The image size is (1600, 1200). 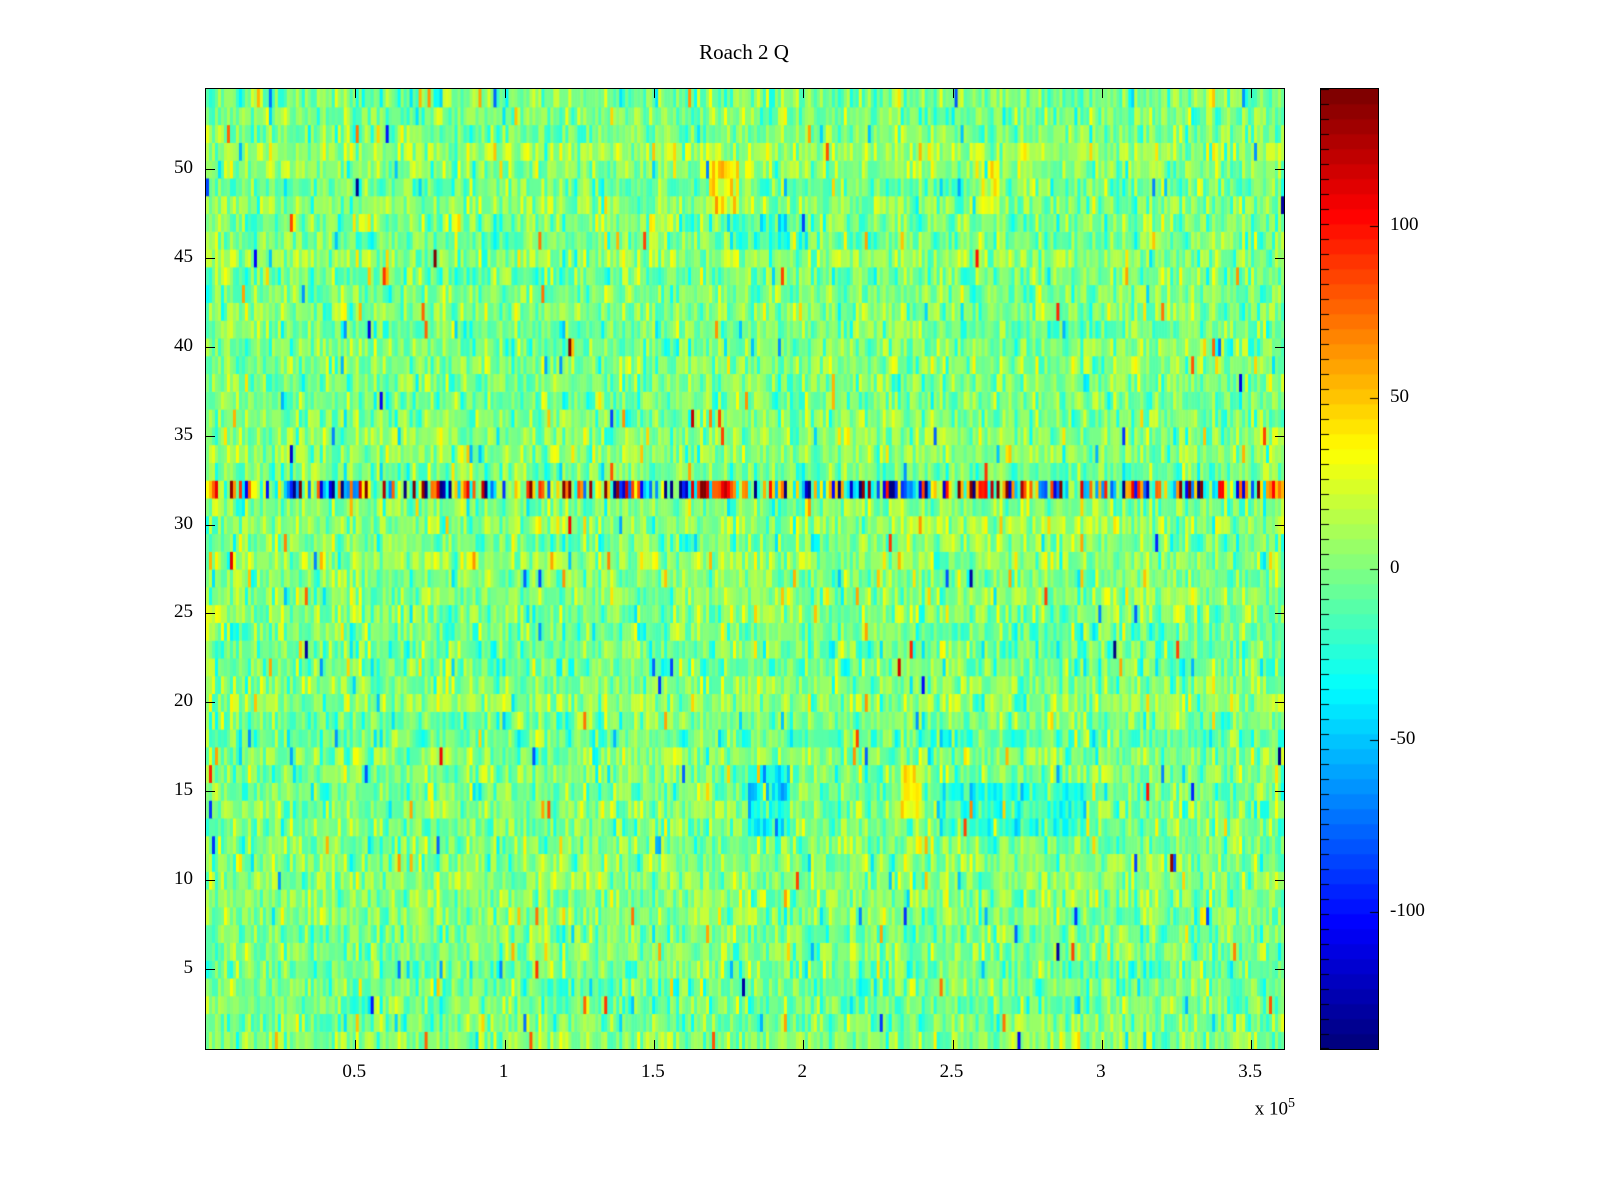 What do you see at coordinates (183, 612) in the screenshot?
I see `y-tick-label: 25` at bounding box center [183, 612].